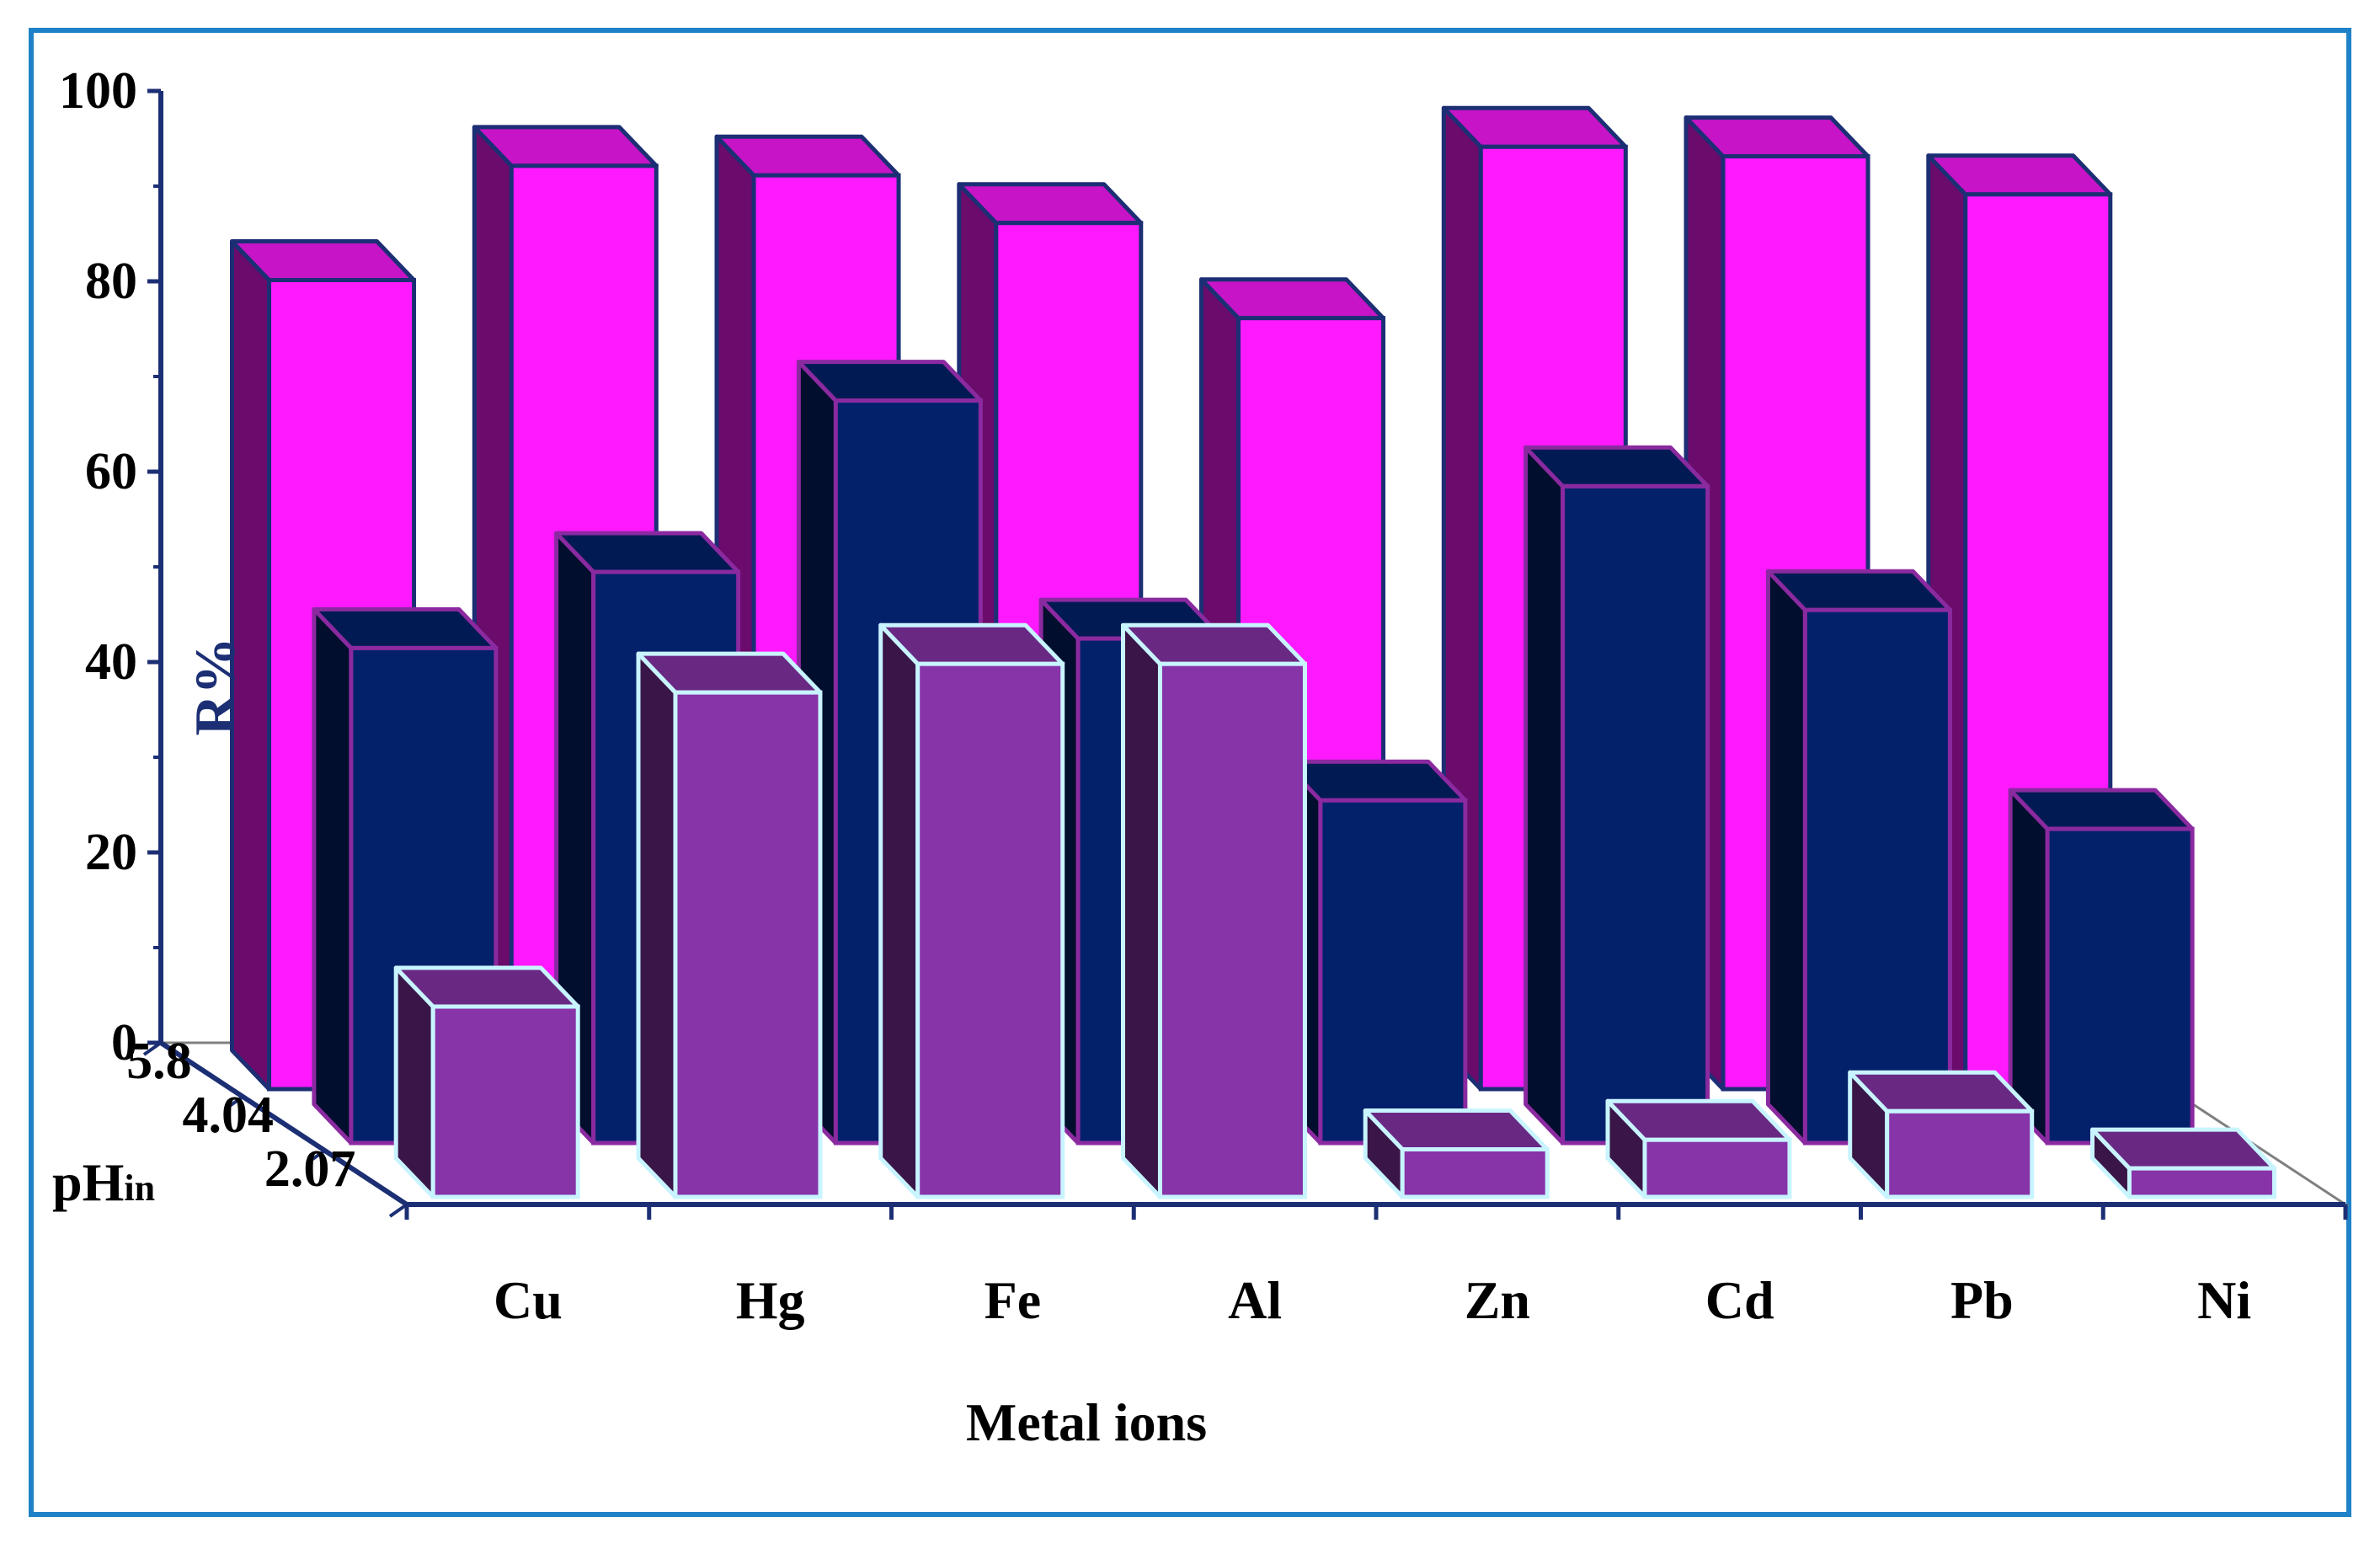 The height and width of the screenshot is (1549, 2380). I want to click on bar-2-07-fe, so click(971, 910).